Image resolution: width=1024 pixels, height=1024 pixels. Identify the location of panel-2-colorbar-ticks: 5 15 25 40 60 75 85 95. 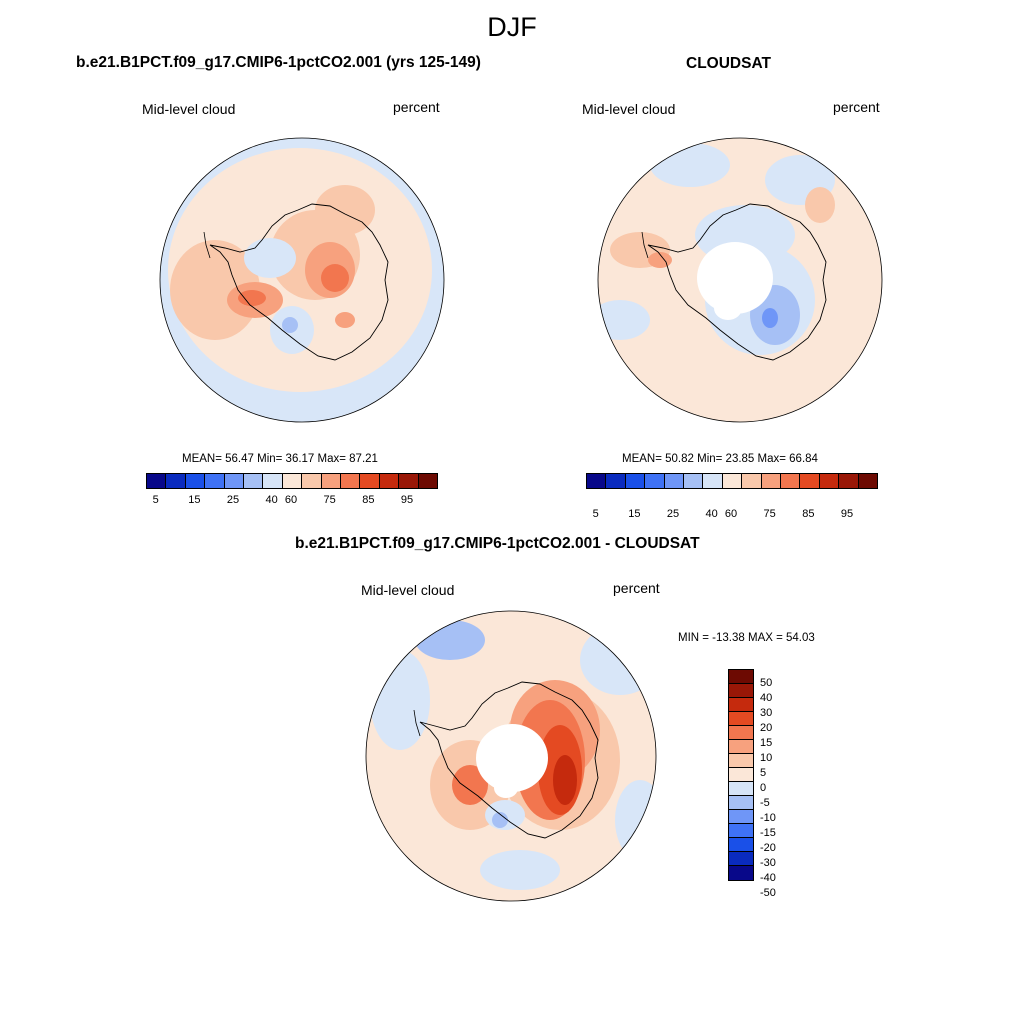
(731, 515).